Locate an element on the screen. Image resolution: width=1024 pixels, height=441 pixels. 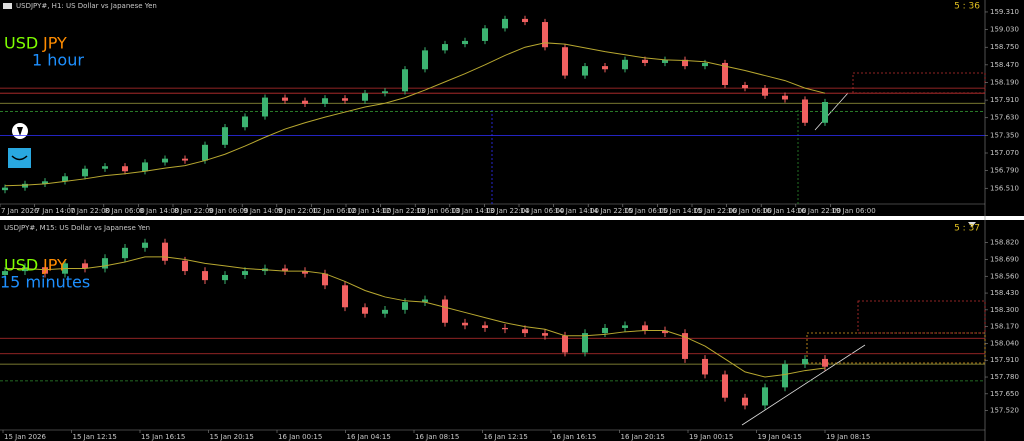
time-label: 8 Jan 06:00 is located at coordinates (125, 211).